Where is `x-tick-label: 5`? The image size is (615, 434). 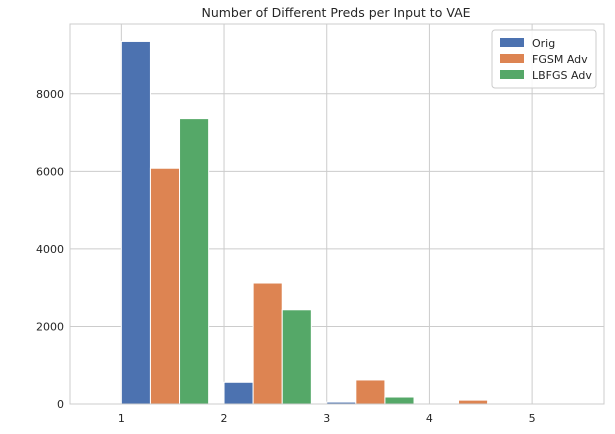 x-tick-label: 5 is located at coordinates (532, 418).